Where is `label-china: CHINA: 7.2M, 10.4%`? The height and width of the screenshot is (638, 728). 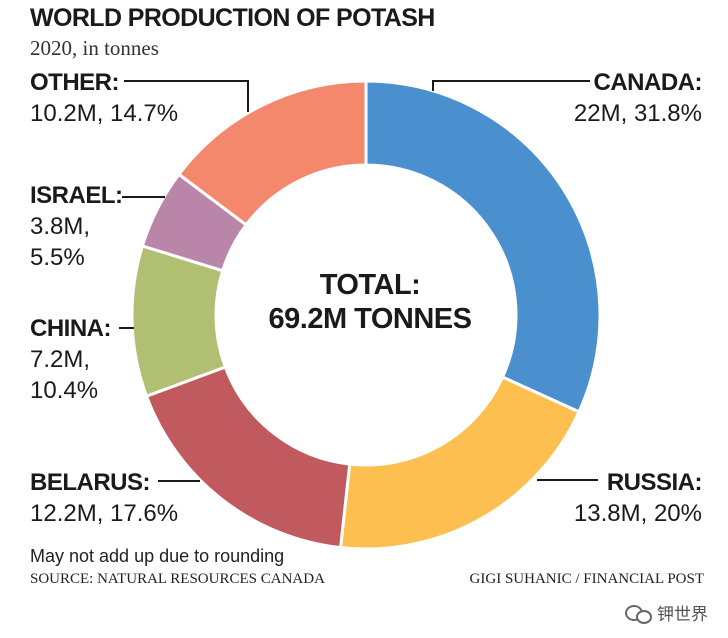
label-china: CHINA: 7.2M, 10.4% is located at coordinates (71, 359).